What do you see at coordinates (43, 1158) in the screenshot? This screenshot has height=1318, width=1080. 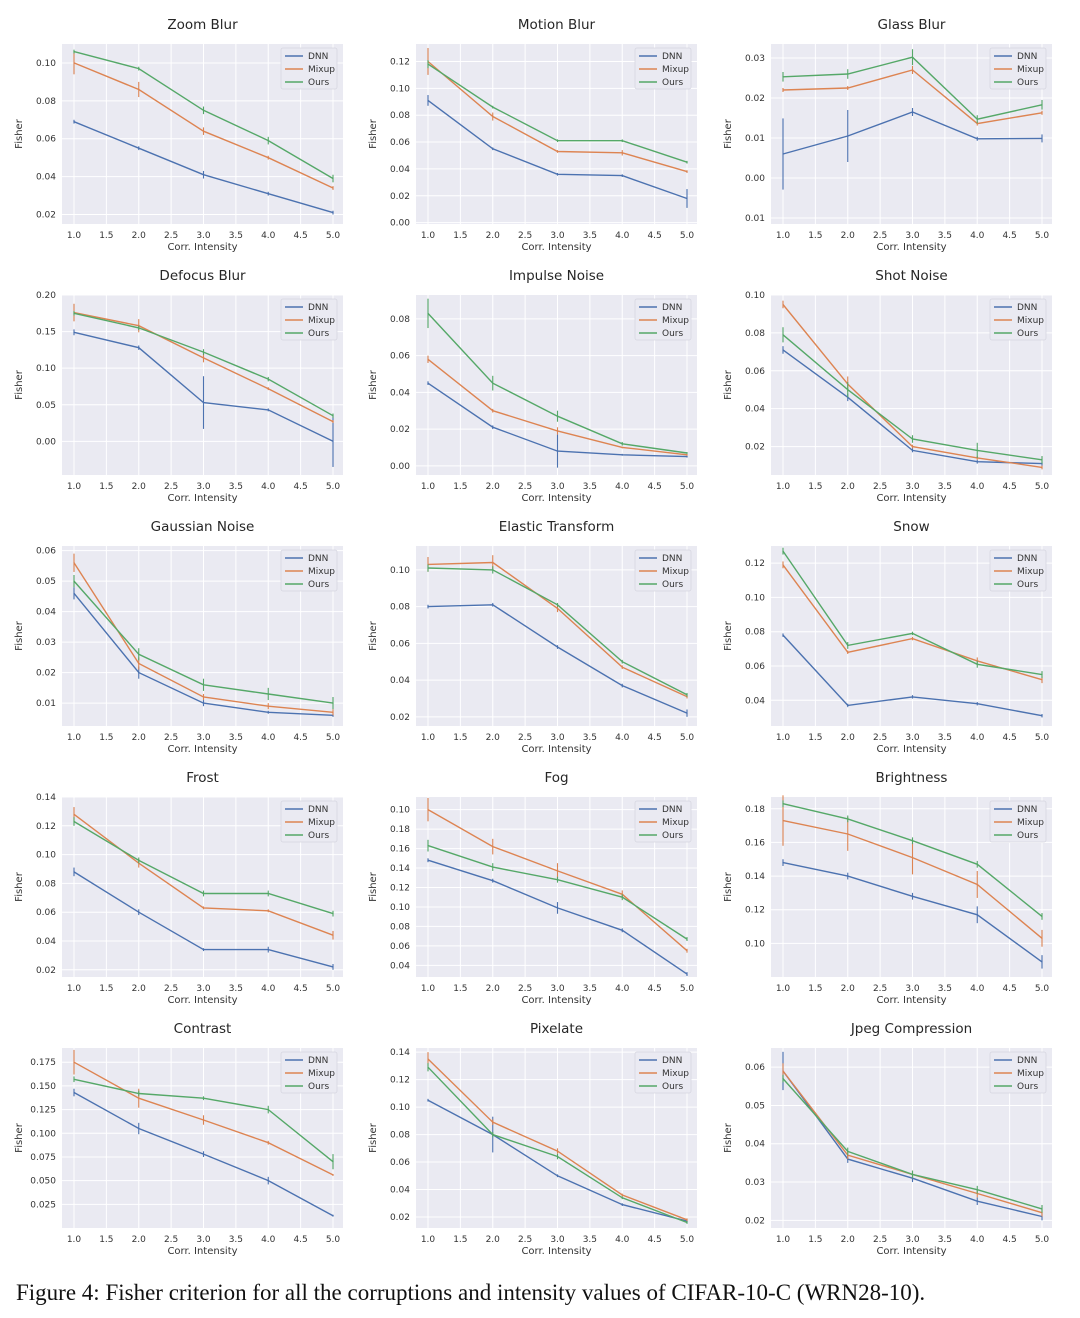 I see `y-tick-label: 0.075` at bounding box center [43, 1158].